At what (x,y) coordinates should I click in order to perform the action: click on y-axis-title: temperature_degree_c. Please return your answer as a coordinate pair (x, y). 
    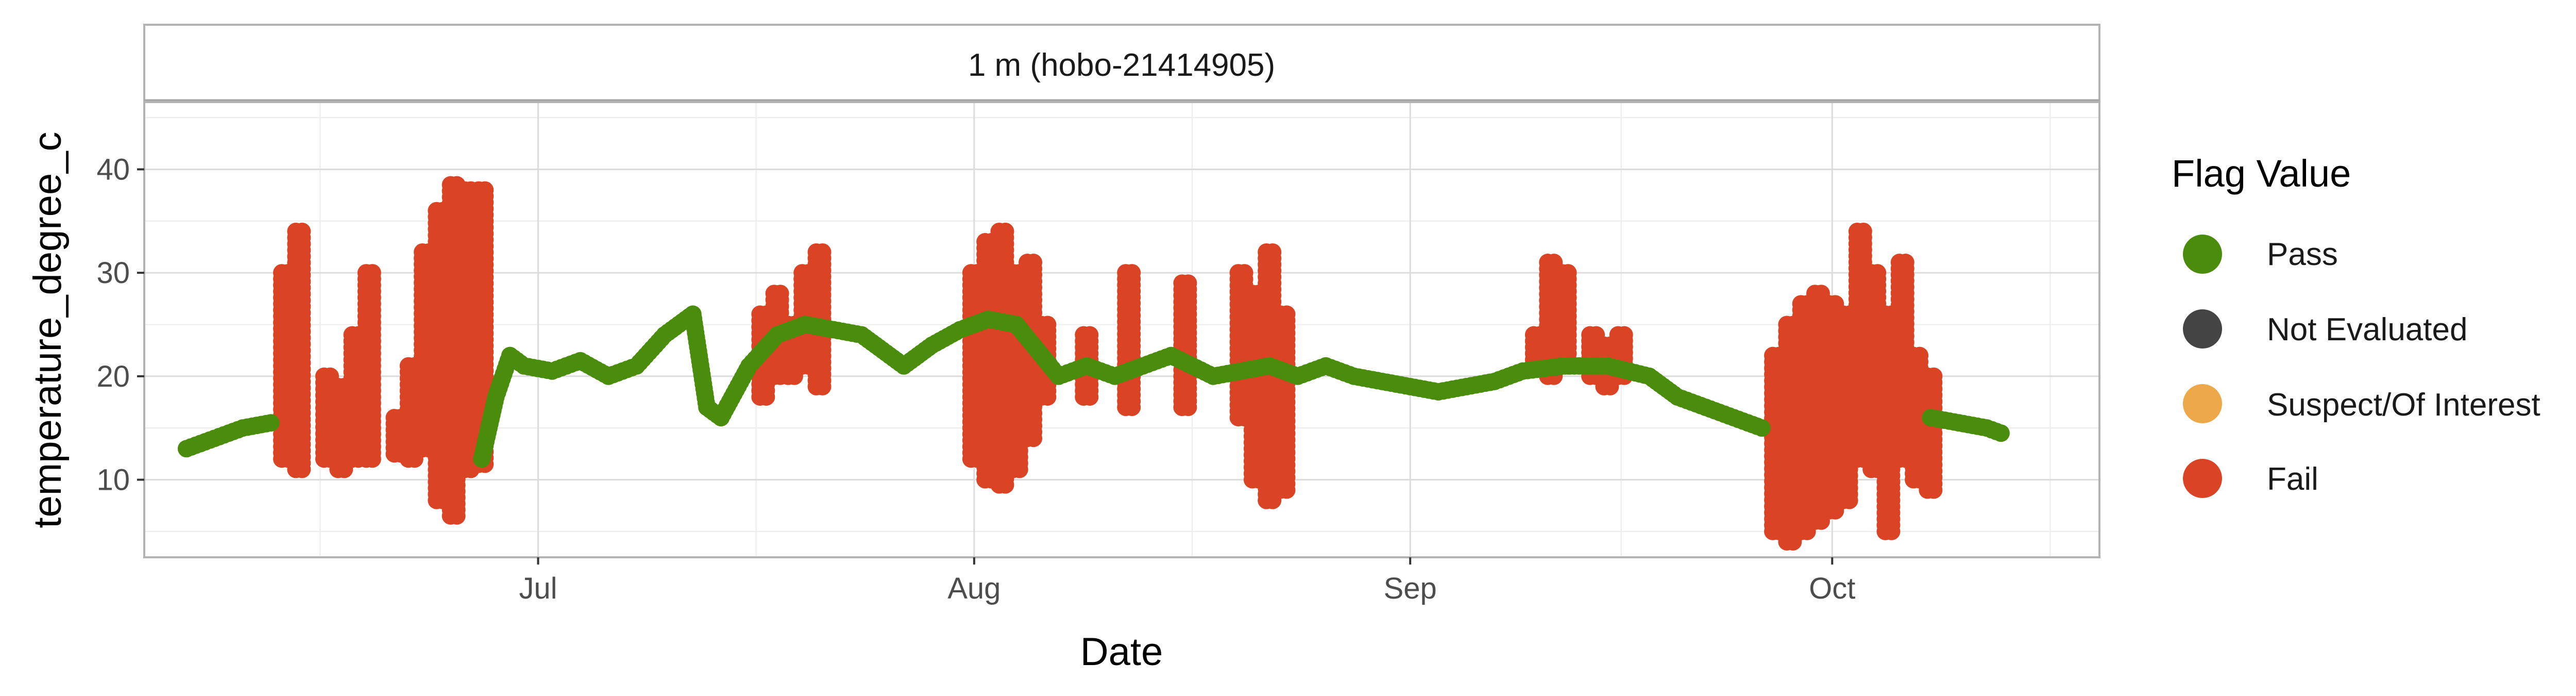
    Looking at the image, I should click on (48, 330).